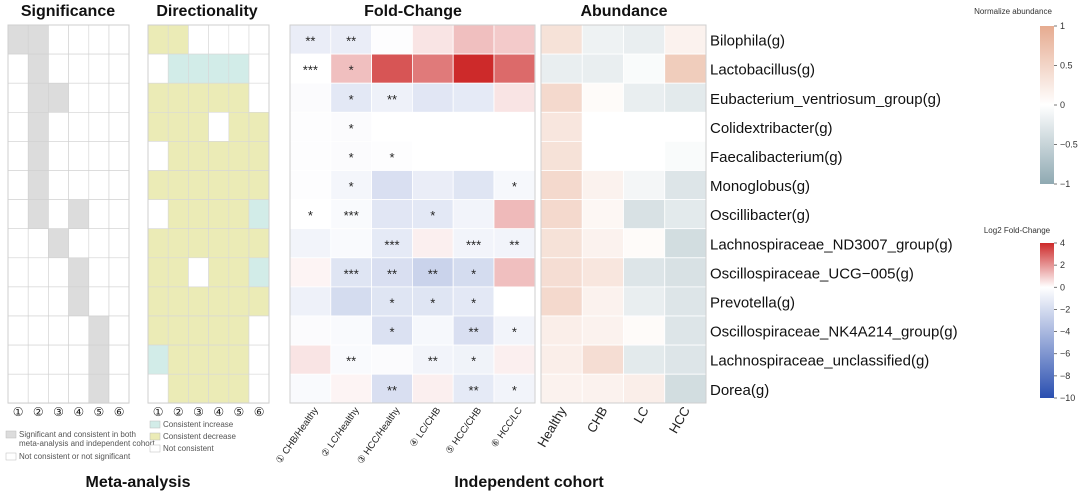 The width and height of the screenshot is (1084, 496). Describe the element at coordinates (1062, 265) in the screenshot. I see `colorbar-tick-label: 2` at that location.